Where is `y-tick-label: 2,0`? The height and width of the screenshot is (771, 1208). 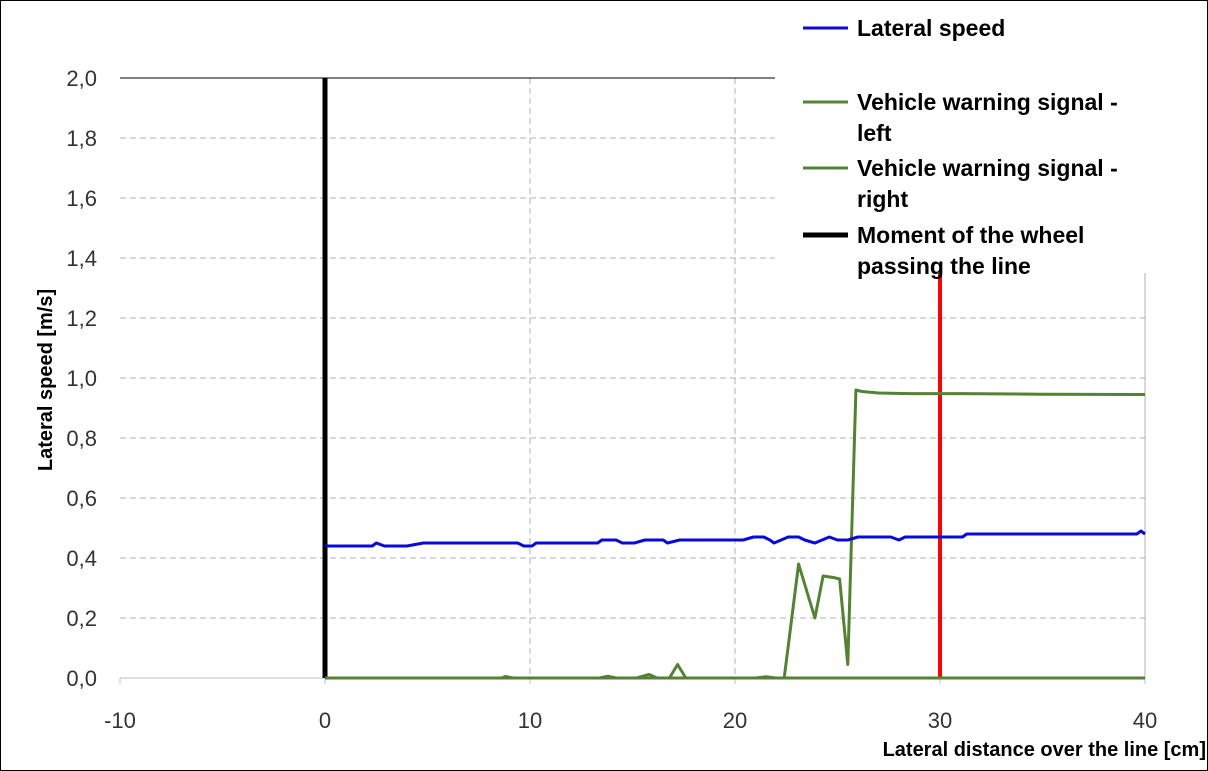 y-tick-label: 2,0 is located at coordinates (81, 78).